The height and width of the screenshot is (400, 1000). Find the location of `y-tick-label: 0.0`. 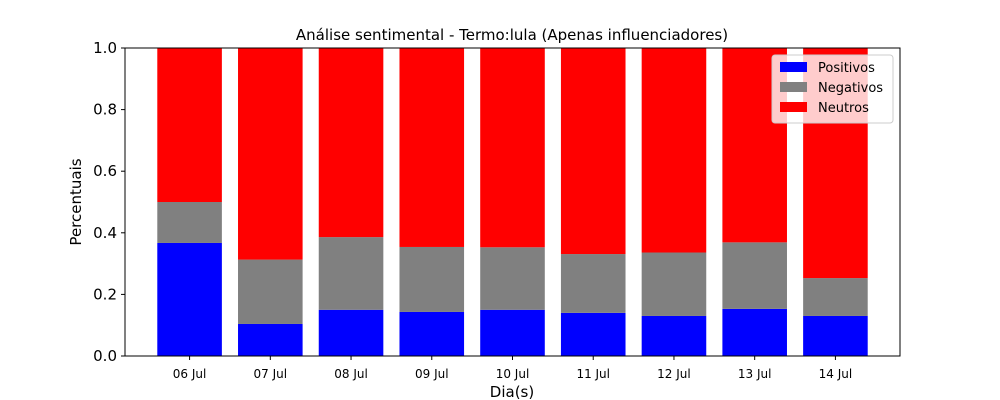

y-tick-label: 0.0 is located at coordinates (105, 356).